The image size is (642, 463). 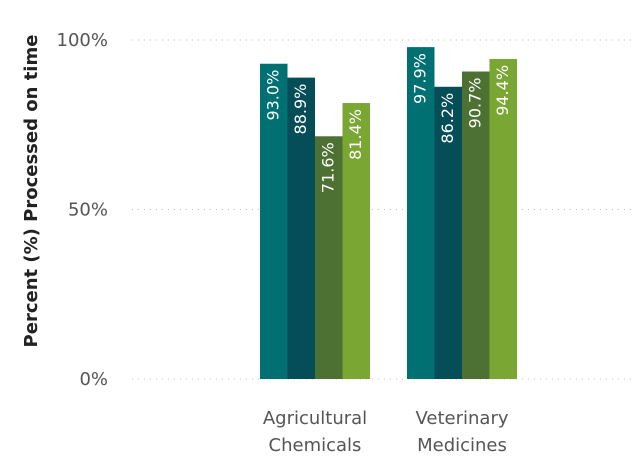 What do you see at coordinates (461, 432) in the screenshot?
I see `x-tick-label: Veterinary Medicines` at bounding box center [461, 432].